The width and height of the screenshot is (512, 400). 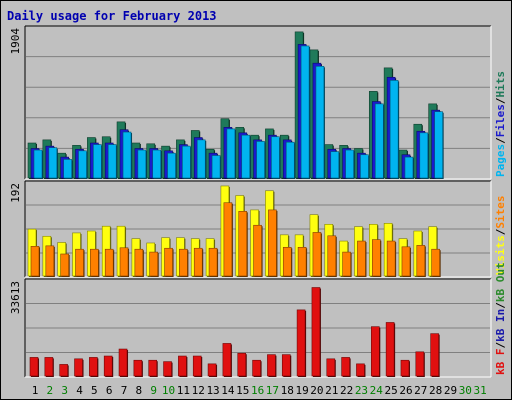 I want to click on x-tick-label: 24, so click(x=377, y=390).